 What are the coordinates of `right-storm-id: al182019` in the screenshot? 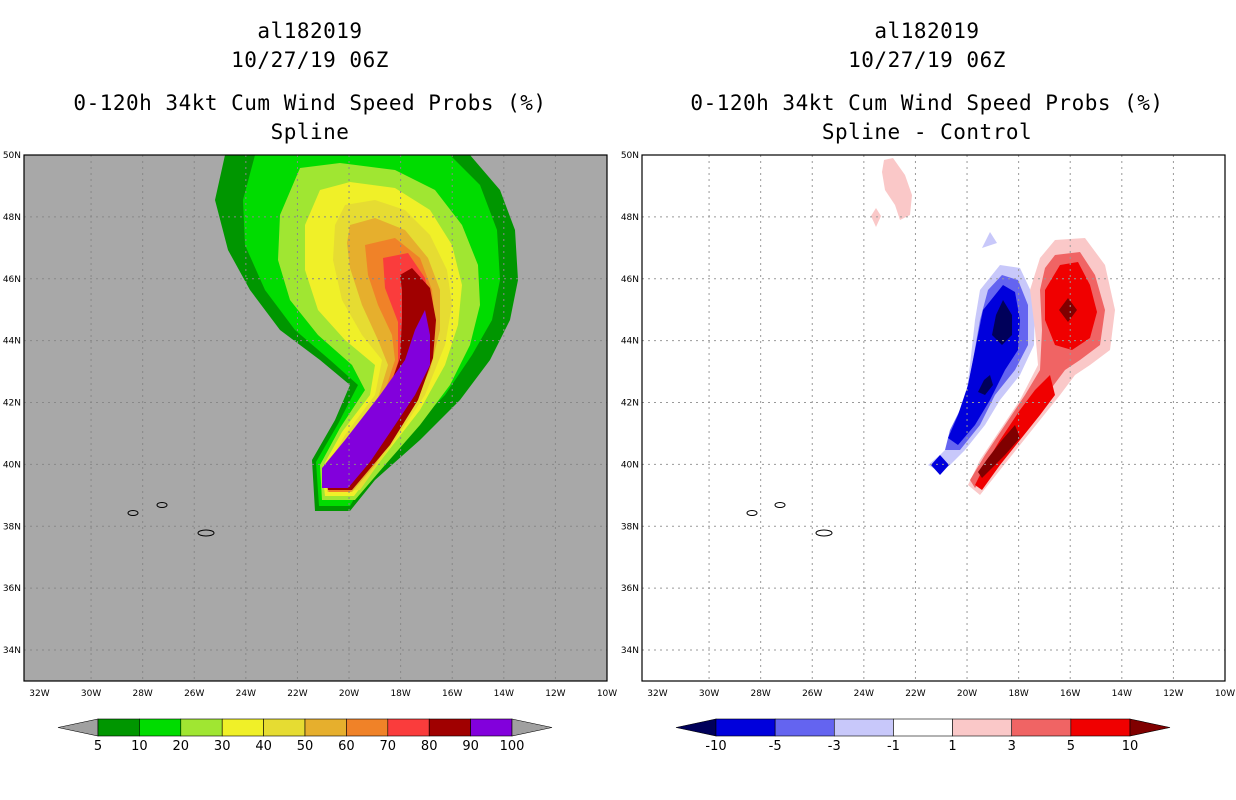 It's located at (927, 31).